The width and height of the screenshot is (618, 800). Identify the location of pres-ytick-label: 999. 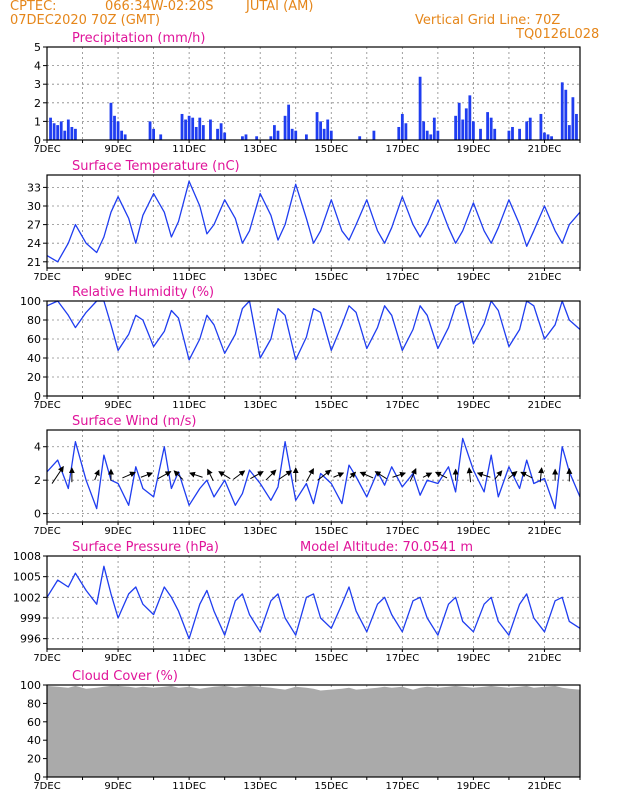
(30, 618).